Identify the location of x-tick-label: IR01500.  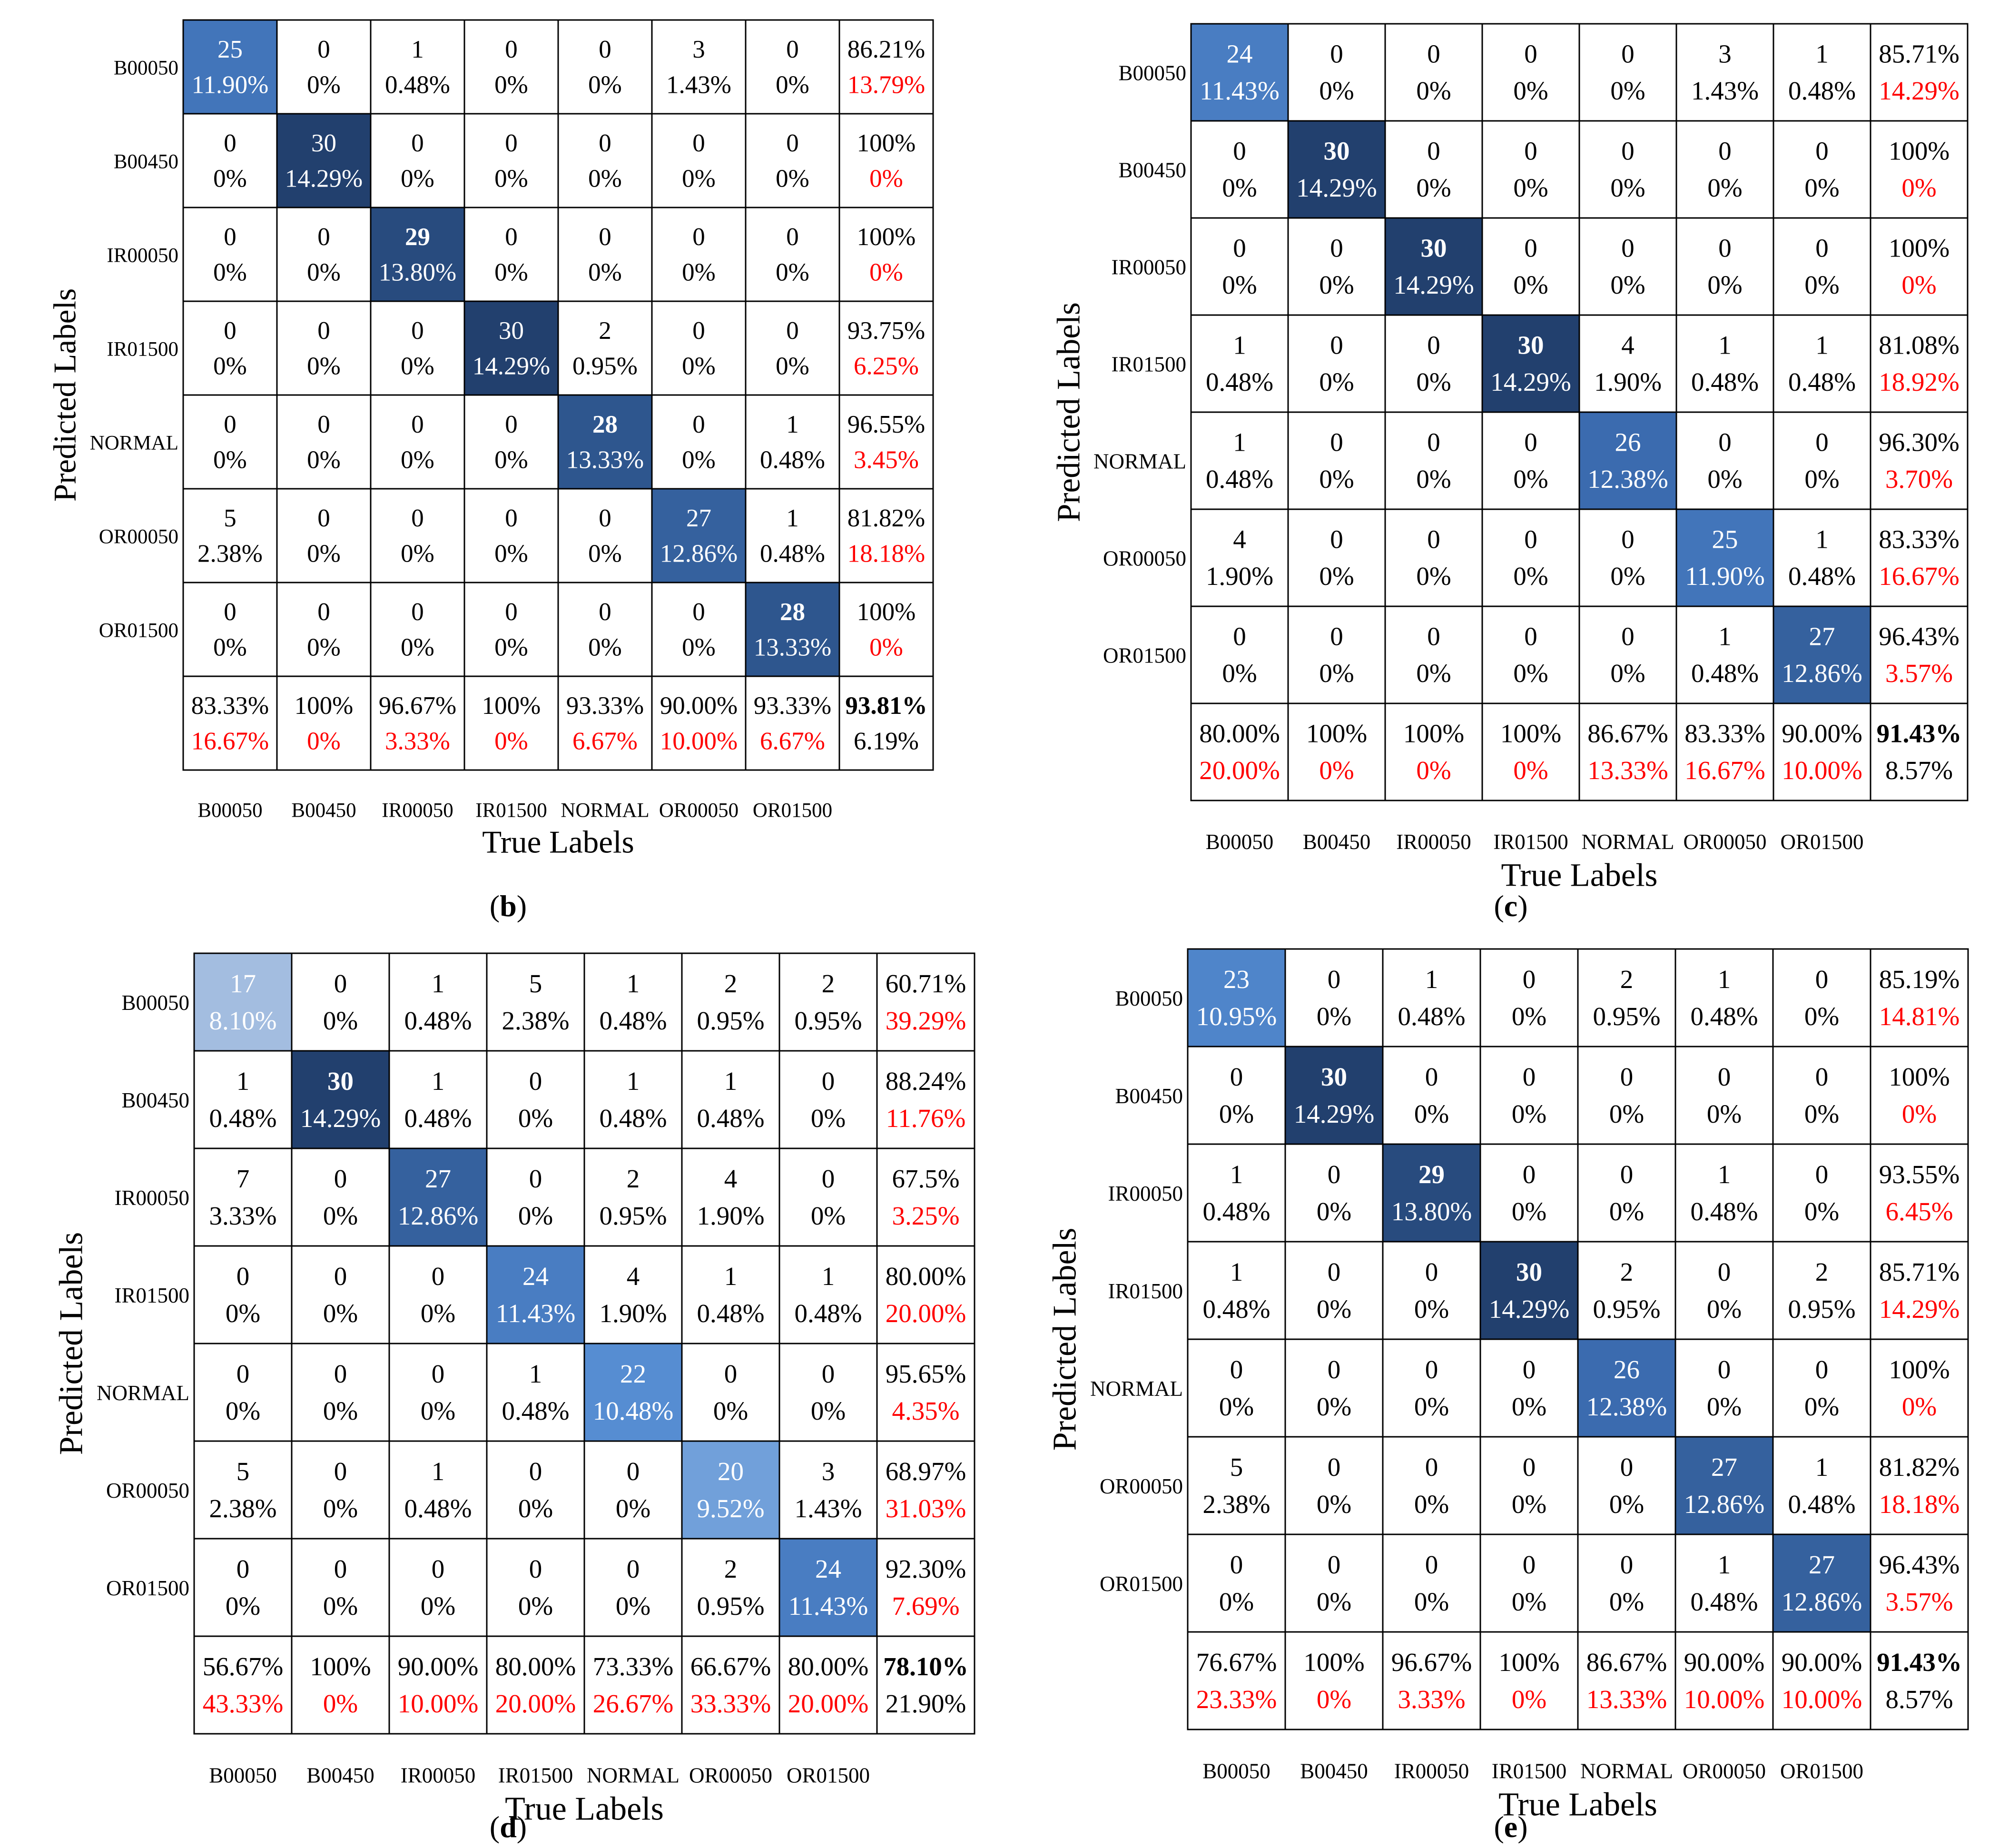
(511, 811).